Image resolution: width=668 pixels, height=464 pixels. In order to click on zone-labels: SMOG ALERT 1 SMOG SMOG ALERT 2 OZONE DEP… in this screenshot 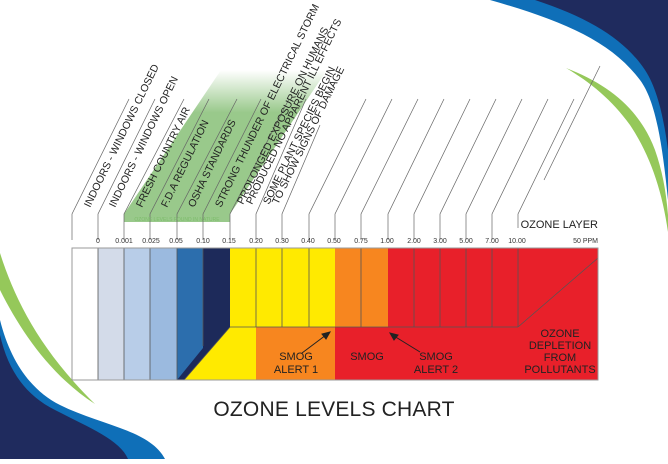, I will do `click(435, 352)`.